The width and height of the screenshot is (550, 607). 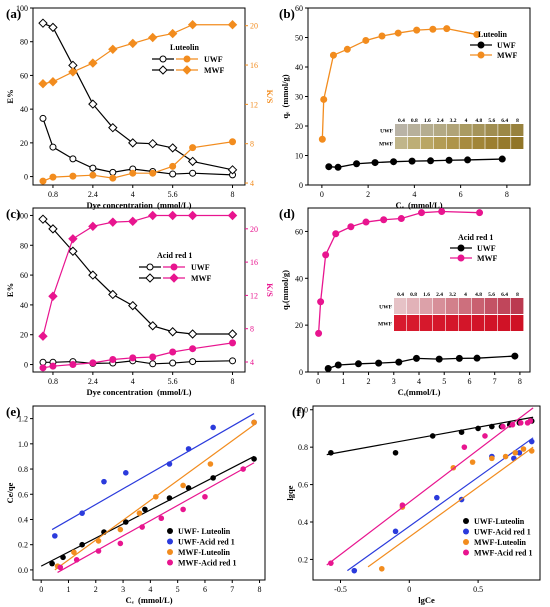 I want to click on swatch-concentration: 0.4, so click(x=401, y=121).